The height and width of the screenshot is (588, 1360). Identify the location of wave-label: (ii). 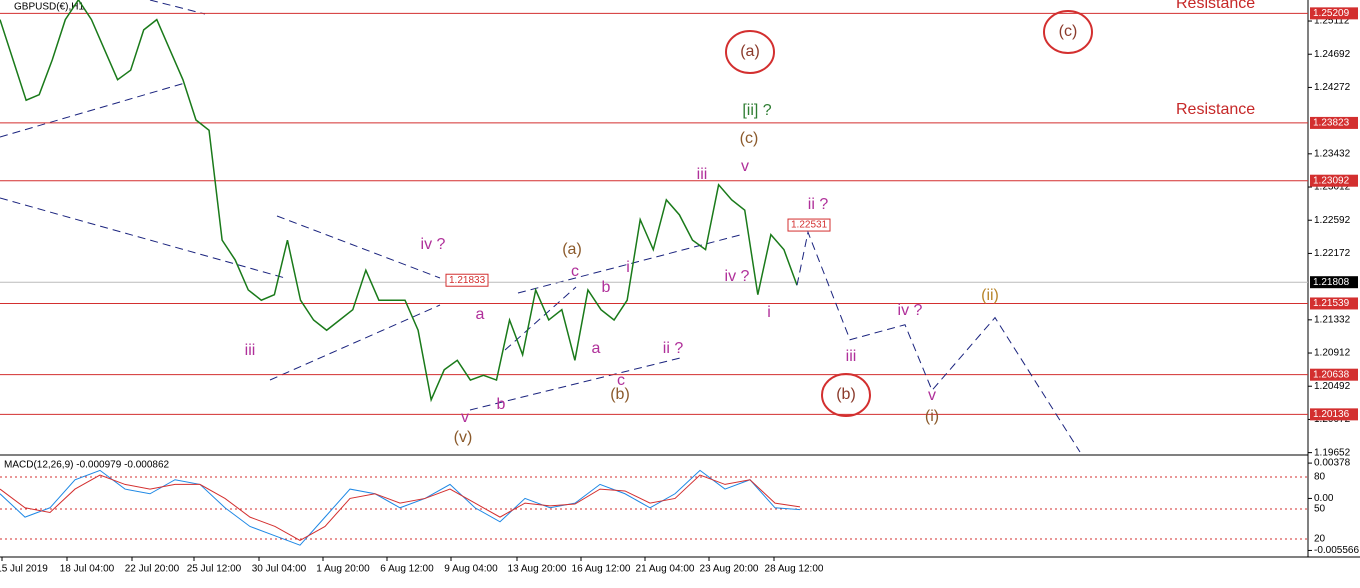
(990, 295).